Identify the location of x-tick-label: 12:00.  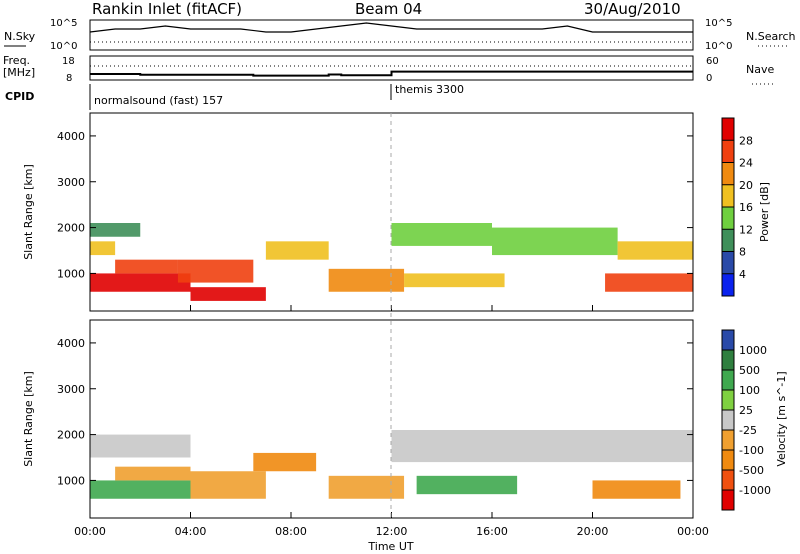
(392, 531).